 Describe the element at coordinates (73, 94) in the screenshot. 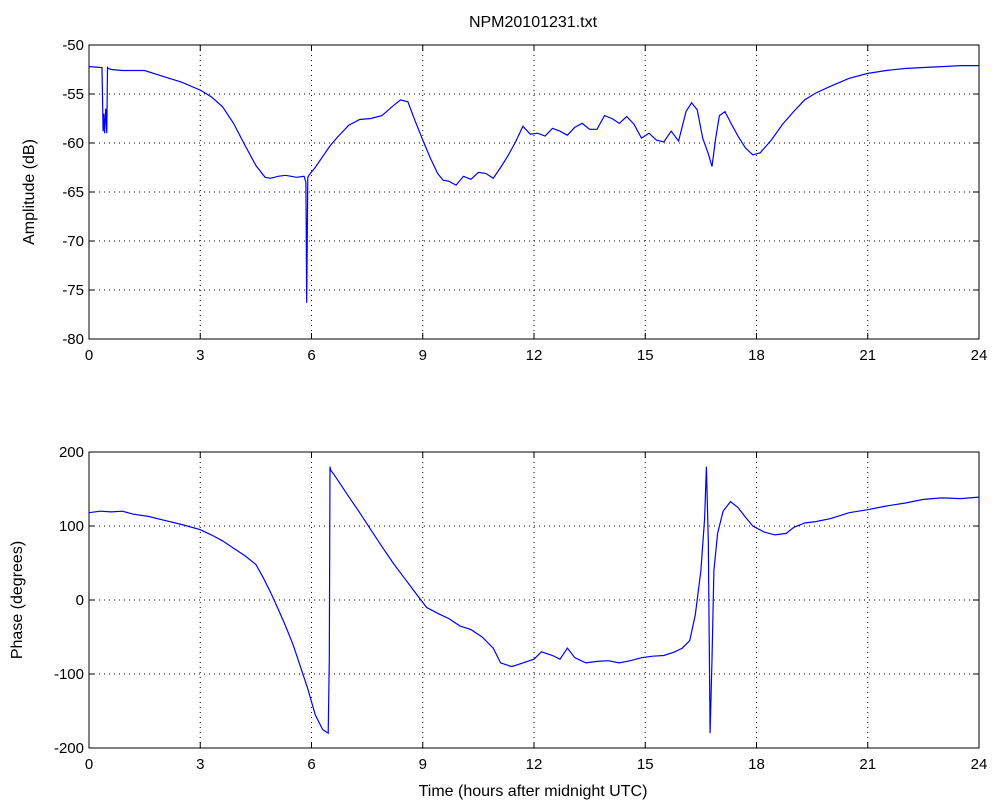

I see `amplitude-y-tick-label: -55` at that location.